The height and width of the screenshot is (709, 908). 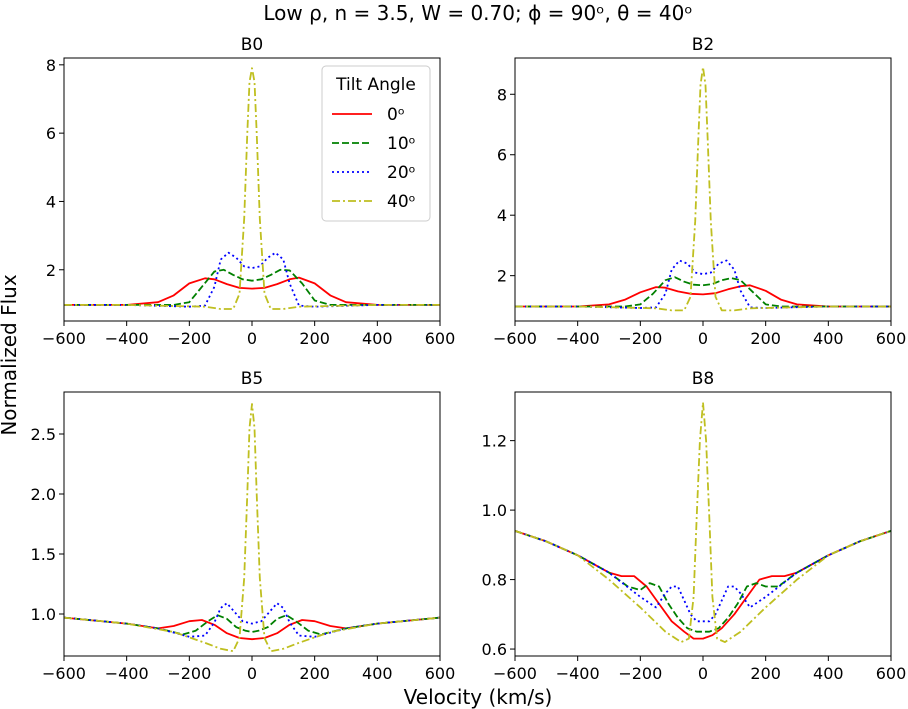 What do you see at coordinates (401, 173) in the screenshot?
I see `legend-entry: 20ᵒ` at bounding box center [401, 173].